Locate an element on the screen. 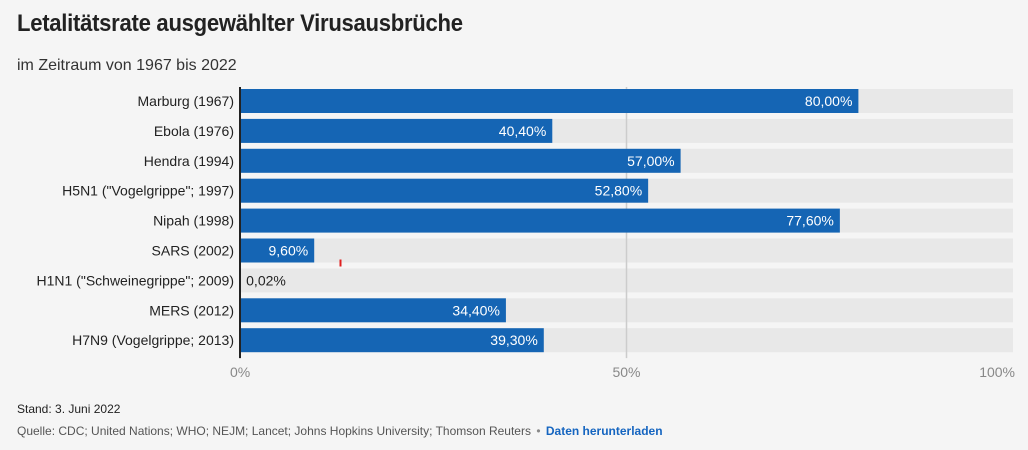 The width and height of the screenshot is (1028, 450). category-label: MERS (2012) is located at coordinates (191, 310).